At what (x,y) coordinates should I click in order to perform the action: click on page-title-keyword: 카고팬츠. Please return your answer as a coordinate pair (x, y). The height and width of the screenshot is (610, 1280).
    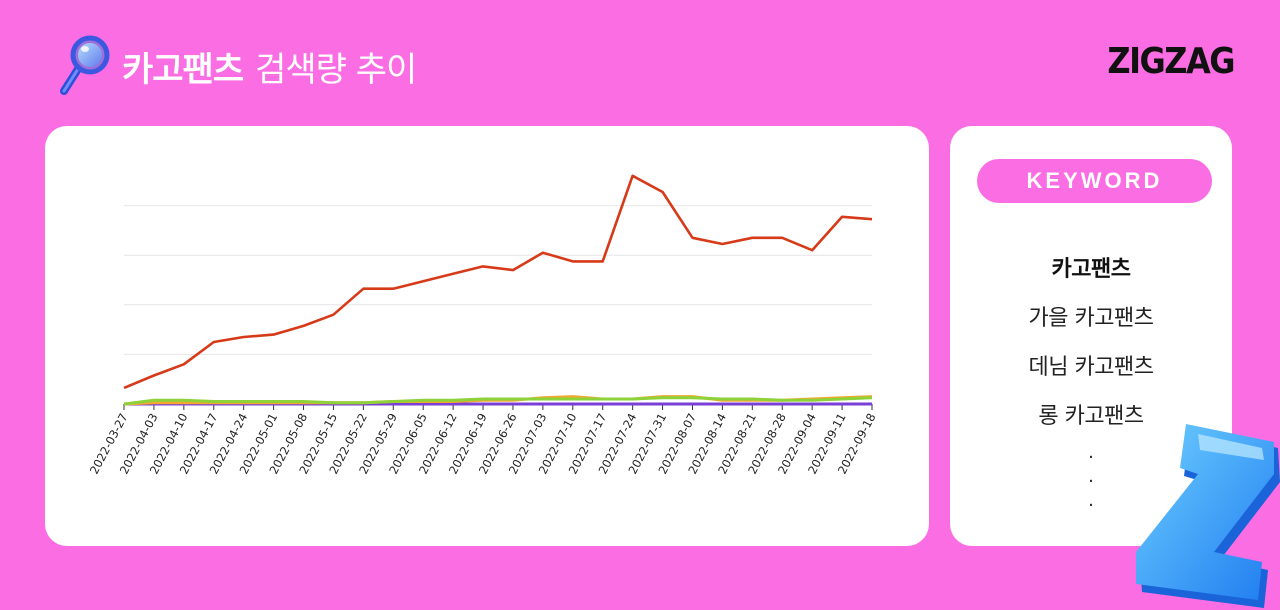
    Looking at the image, I should click on (183, 69).